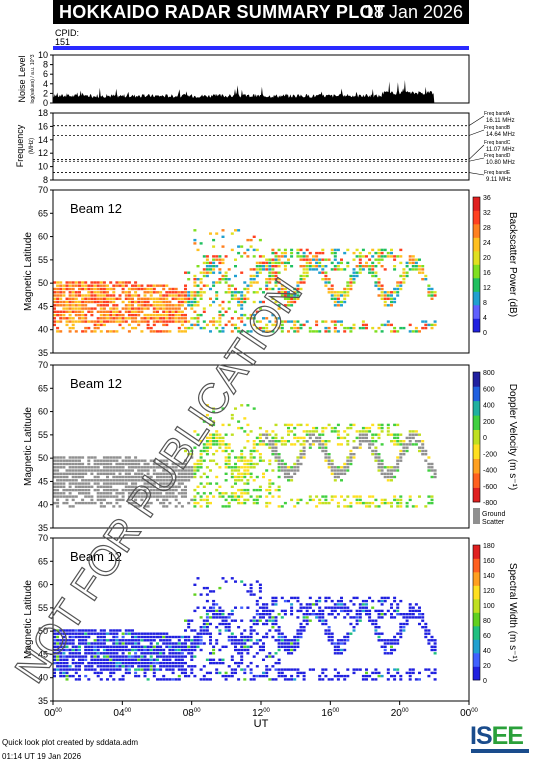 This screenshot has height=761, width=536. Describe the element at coordinates (489, 576) in the screenshot. I see `colorbar-tick-label: 140` at that location.